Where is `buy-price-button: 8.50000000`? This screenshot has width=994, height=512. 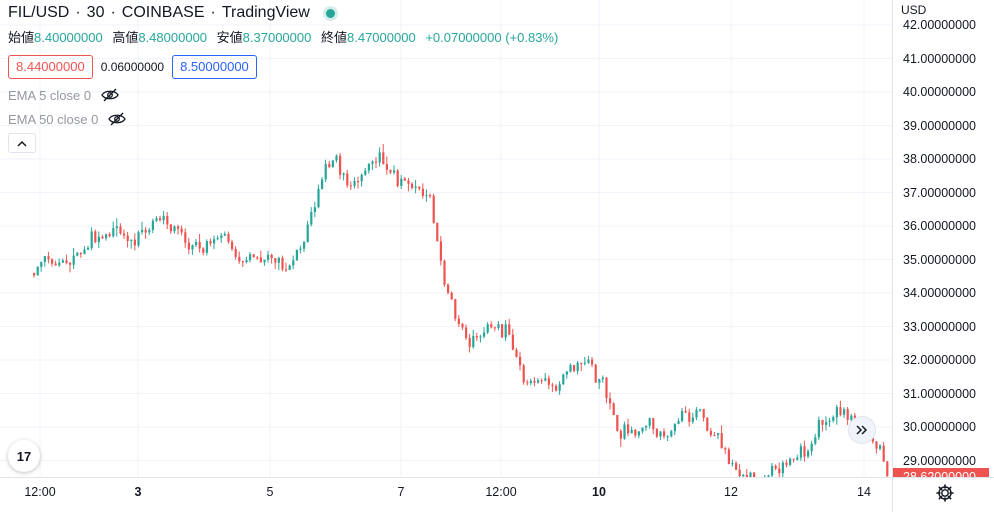 buy-price-button: 8.50000000 is located at coordinates (214, 67).